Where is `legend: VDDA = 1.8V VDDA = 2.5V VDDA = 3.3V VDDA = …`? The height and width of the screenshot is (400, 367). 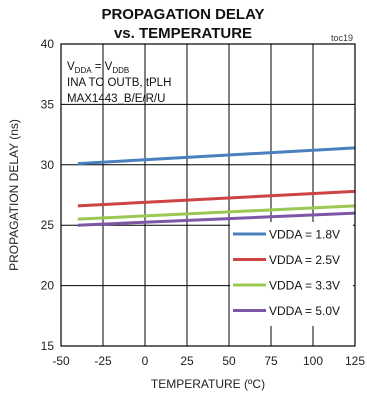
legend: VDDA = 1.8V VDDA = 2.5V VDDA = 3.3V VDDA = … is located at coordinates (291, 274).